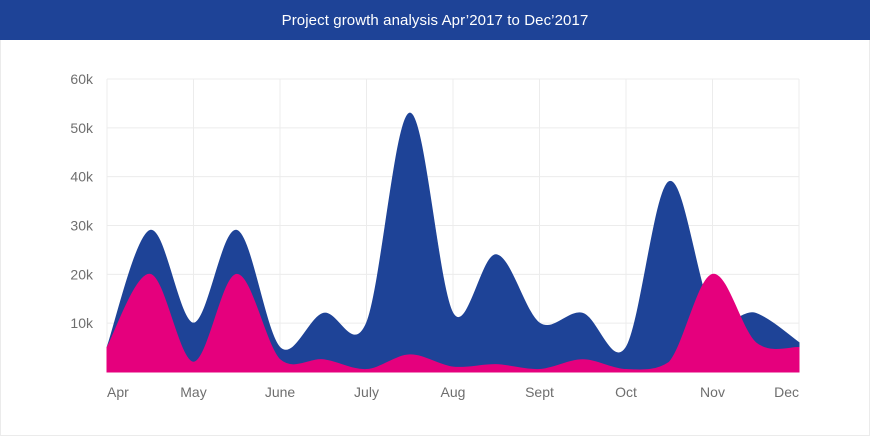 The width and height of the screenshot is (870, 437). Describe the element at coordinates (712, 392) in the screenshot. I see `x-tick-label: Nov` at that location.